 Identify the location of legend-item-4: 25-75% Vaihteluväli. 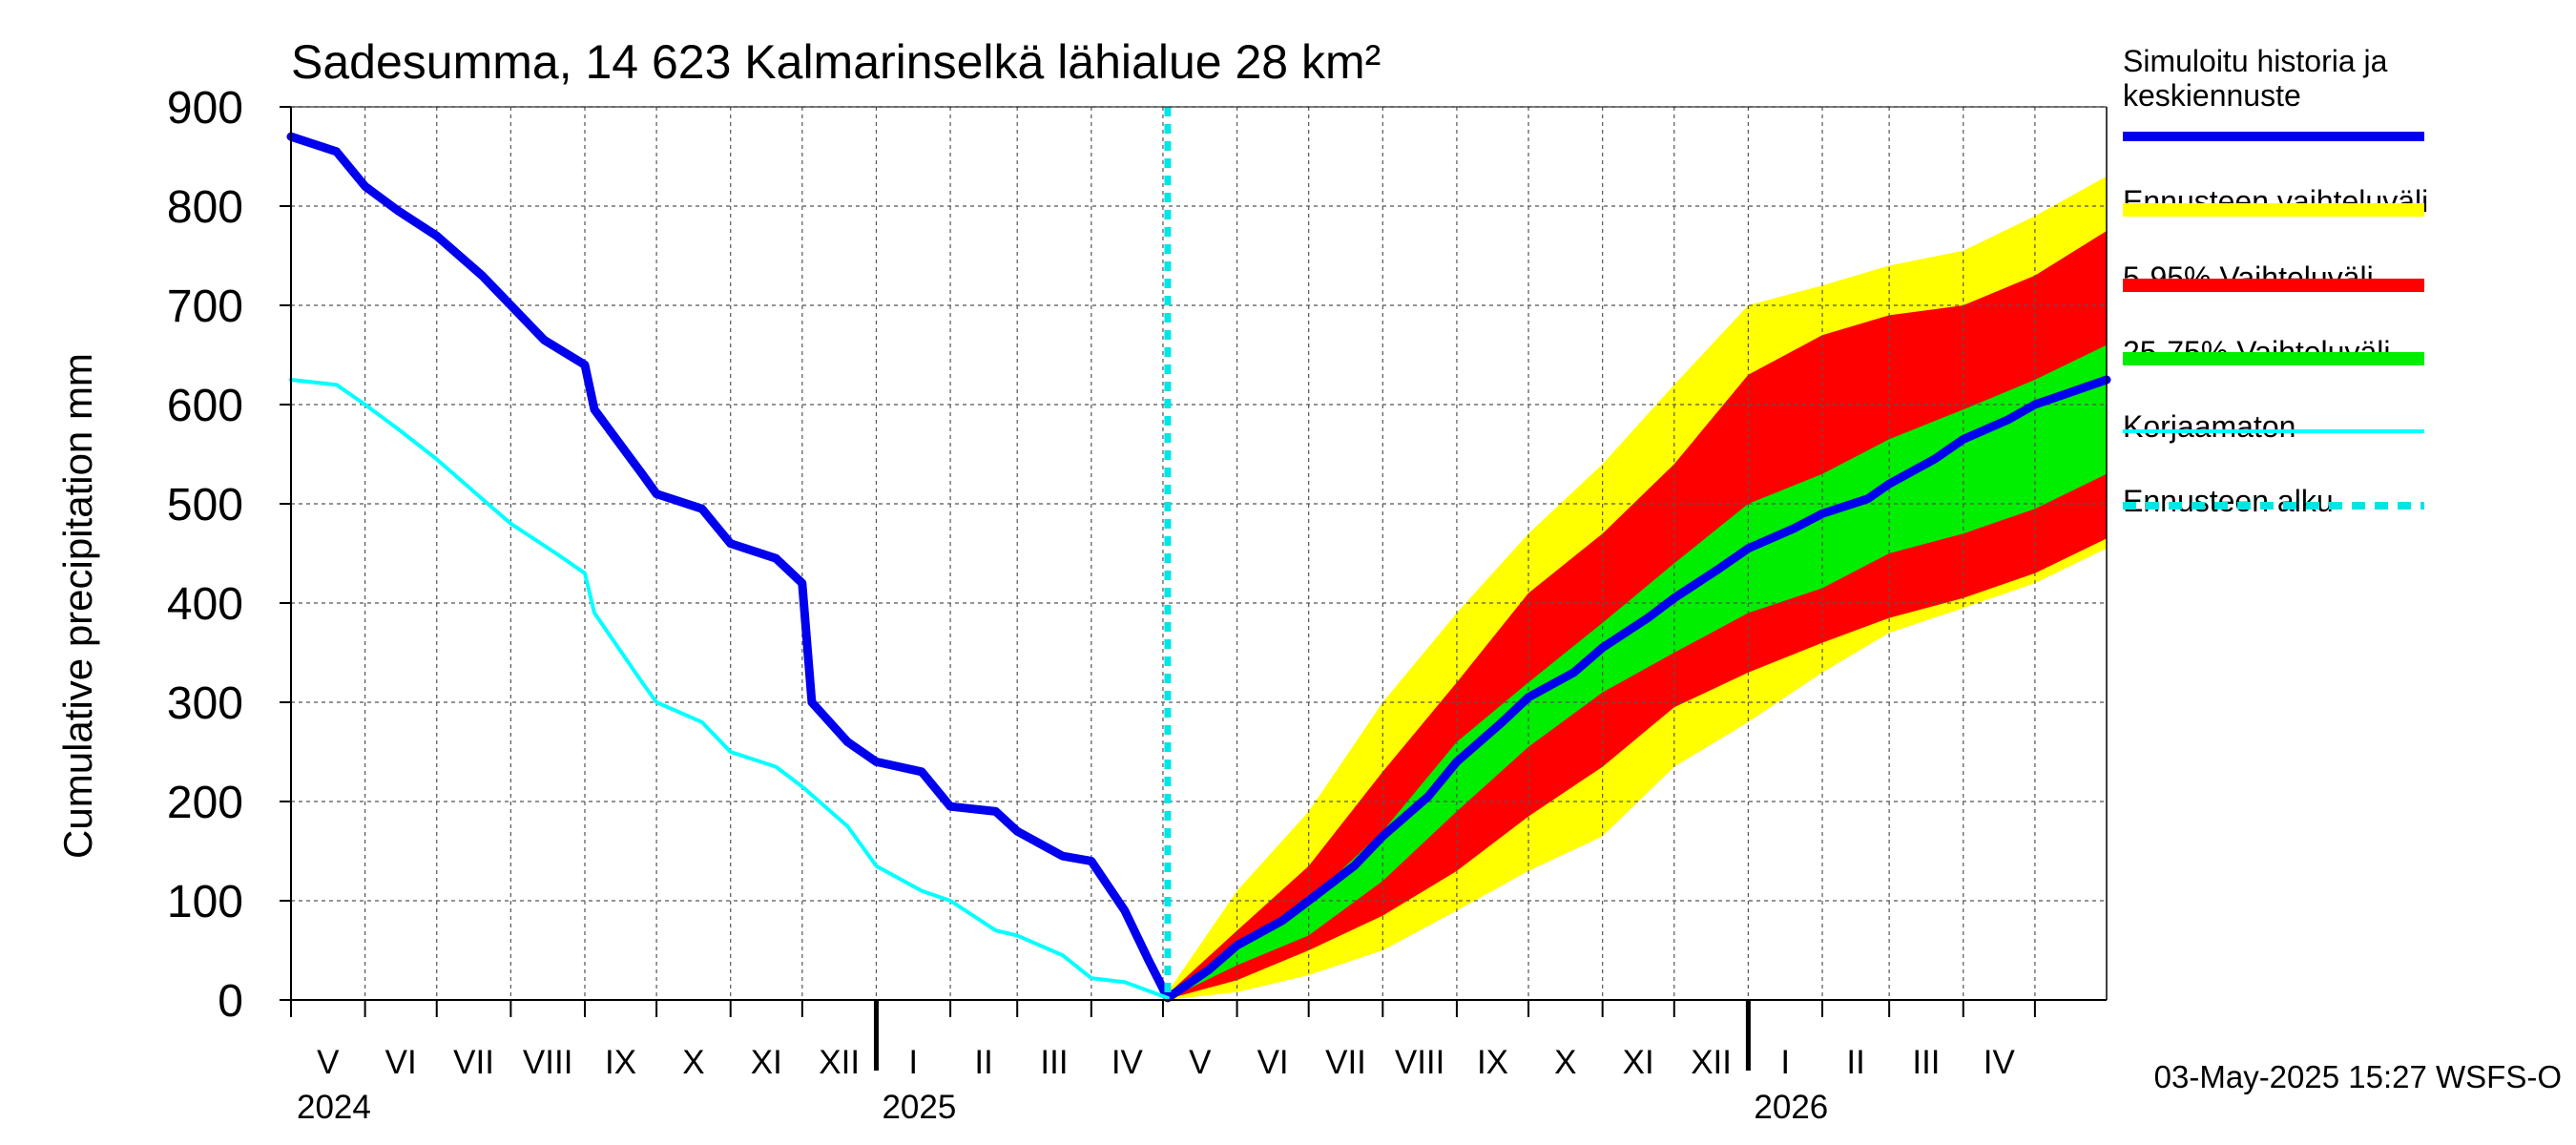
(2273, 352).